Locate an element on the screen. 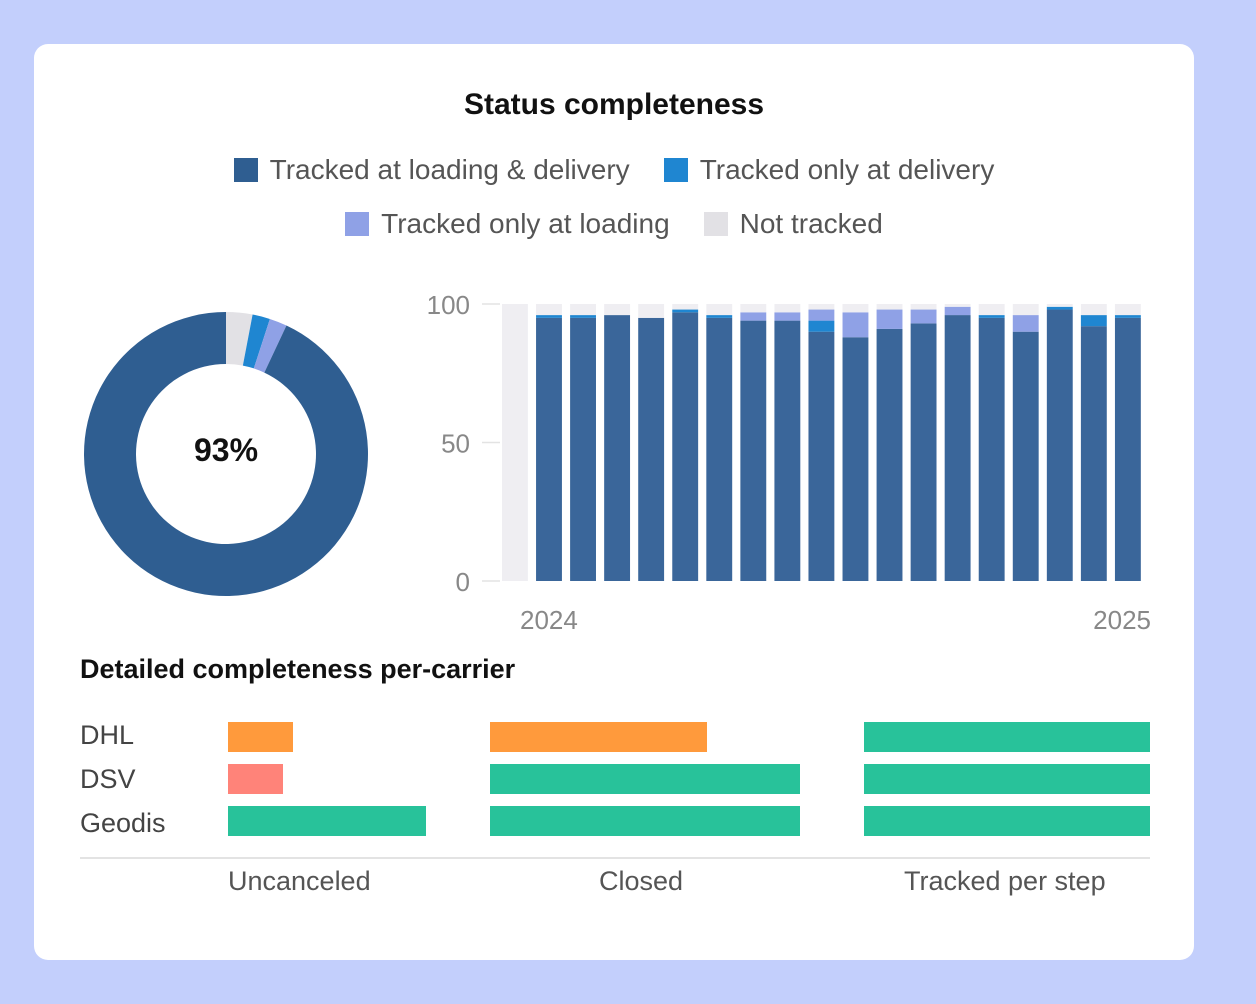  legend-item-not-tracked: Not tracked is located at coordinates (793, 224).